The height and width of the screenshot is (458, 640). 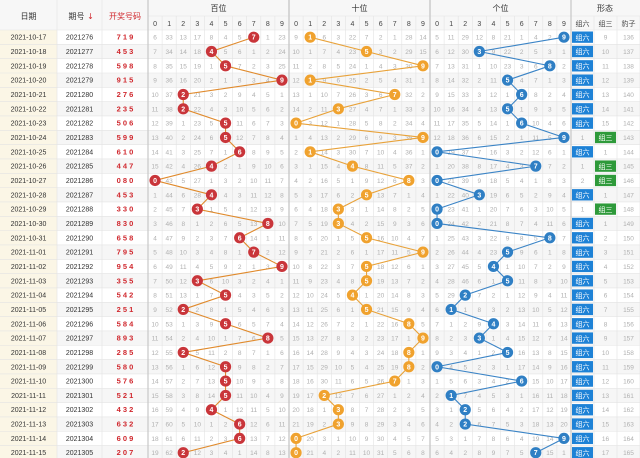 What do you see at coordinates (282, 38) in the screenshot?
I see `miss-count: 23` at bounding box center [282, 38].